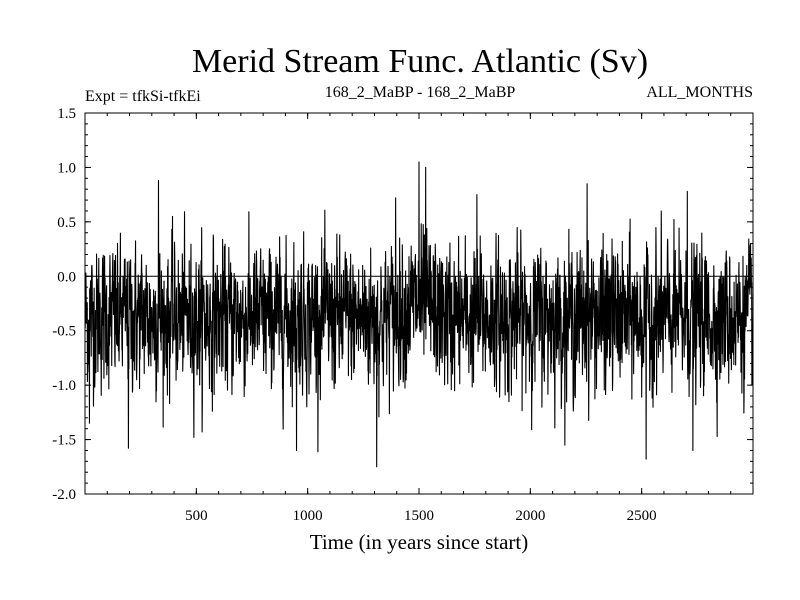 This screenshot has height=600, width=800. What do you see at coordinates (419, 516) in the screenshot?
I see `x-tick-label: 1500` at bounding box center [419, 516].